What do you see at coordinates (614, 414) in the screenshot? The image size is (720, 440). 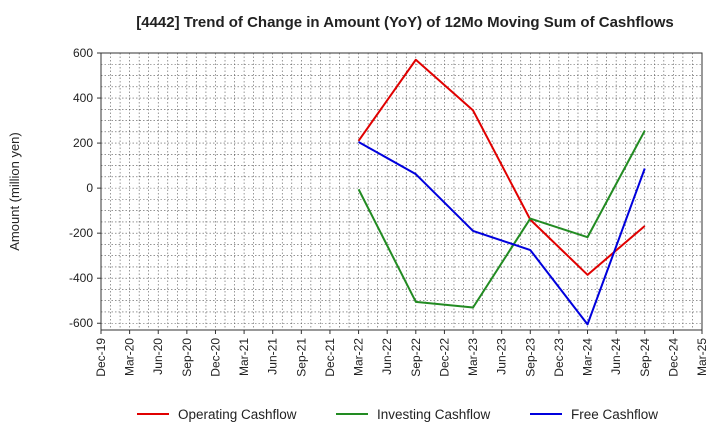 I see `legend-label: Free Cashflow` at bounding box center [614, 414].